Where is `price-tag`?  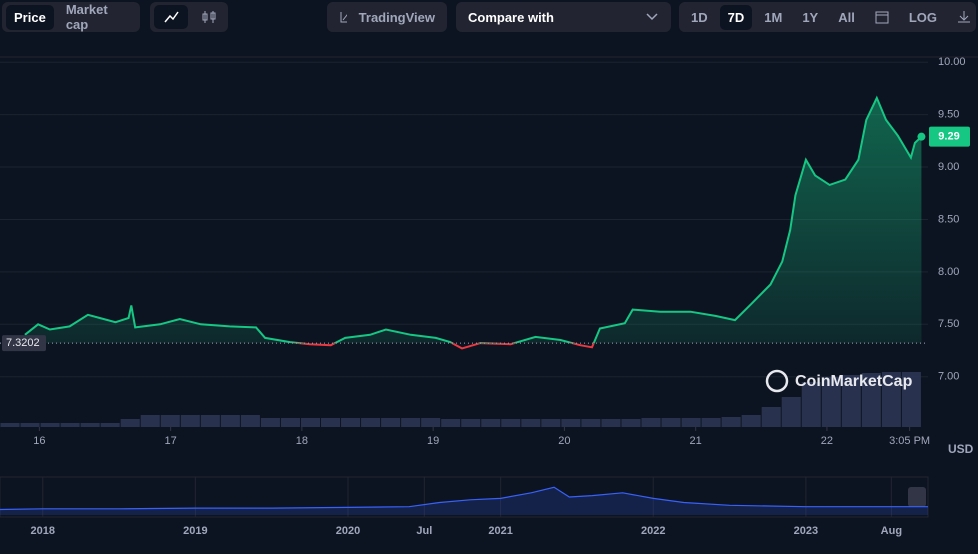
price-tag is located at coordinates (949, 136).